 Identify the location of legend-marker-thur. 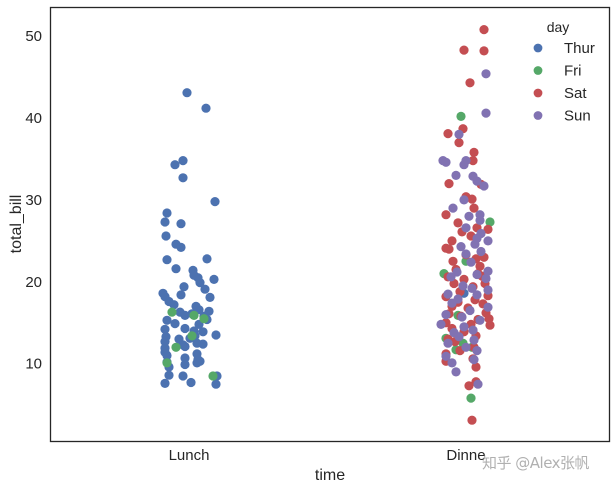
(538, 48).